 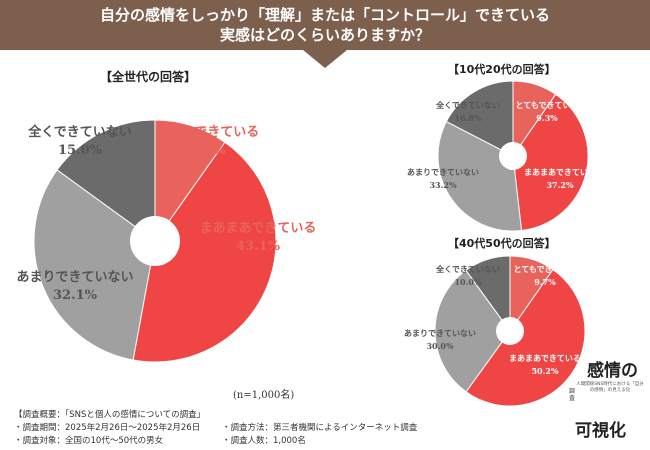 What do you see at coordinates (502, 243) in the screenshot?
I see `chart-title-40s50s: 【40代50代の回答】` at bounding box center [502, 243].